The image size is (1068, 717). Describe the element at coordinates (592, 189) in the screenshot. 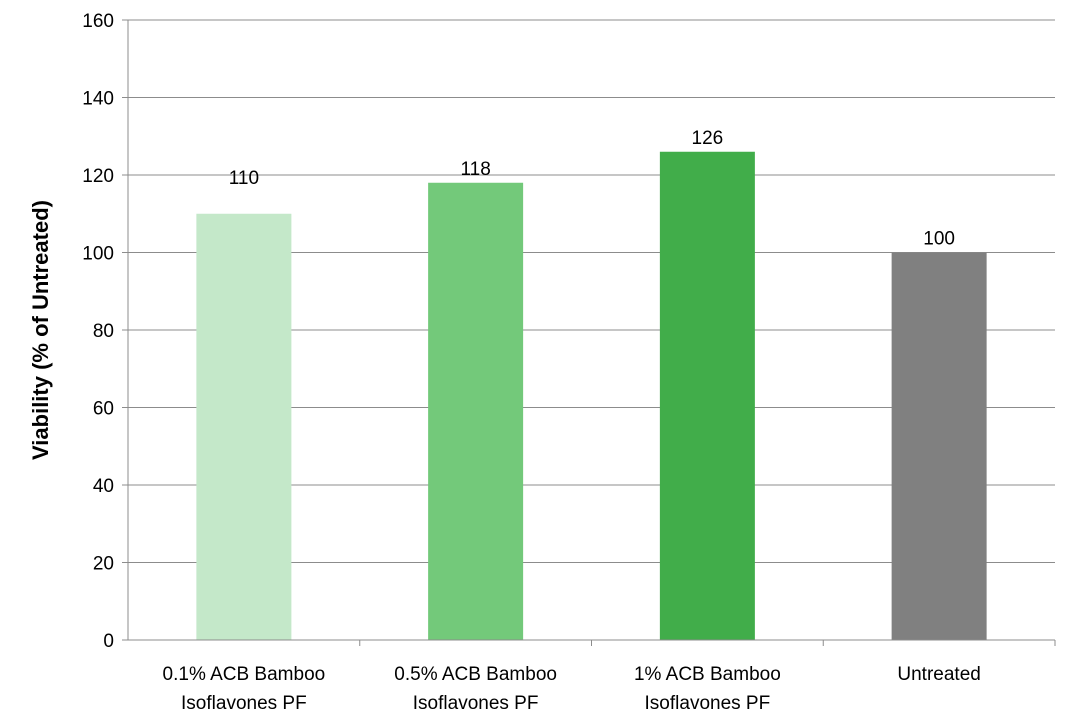

I see `data-labels: 110 118 126 100` at that location.